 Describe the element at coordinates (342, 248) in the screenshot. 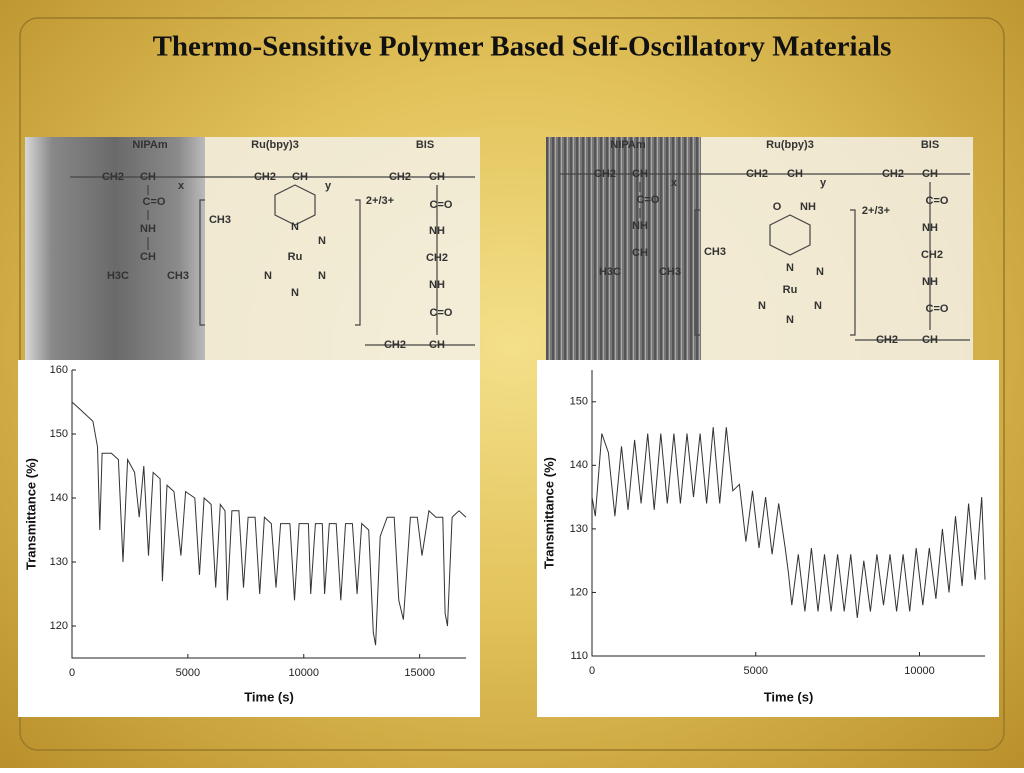

I see `structure-panel` at that location.